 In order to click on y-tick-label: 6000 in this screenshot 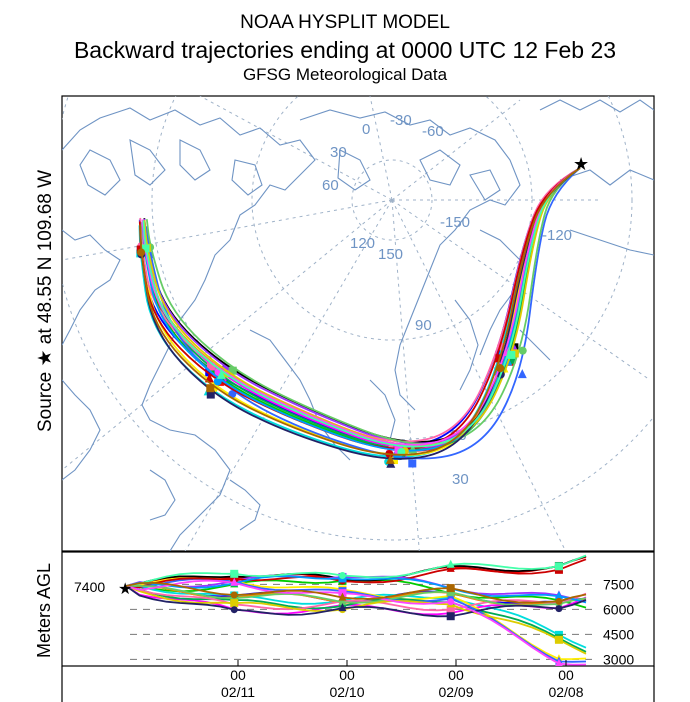, I will do `click(618, 609)`.